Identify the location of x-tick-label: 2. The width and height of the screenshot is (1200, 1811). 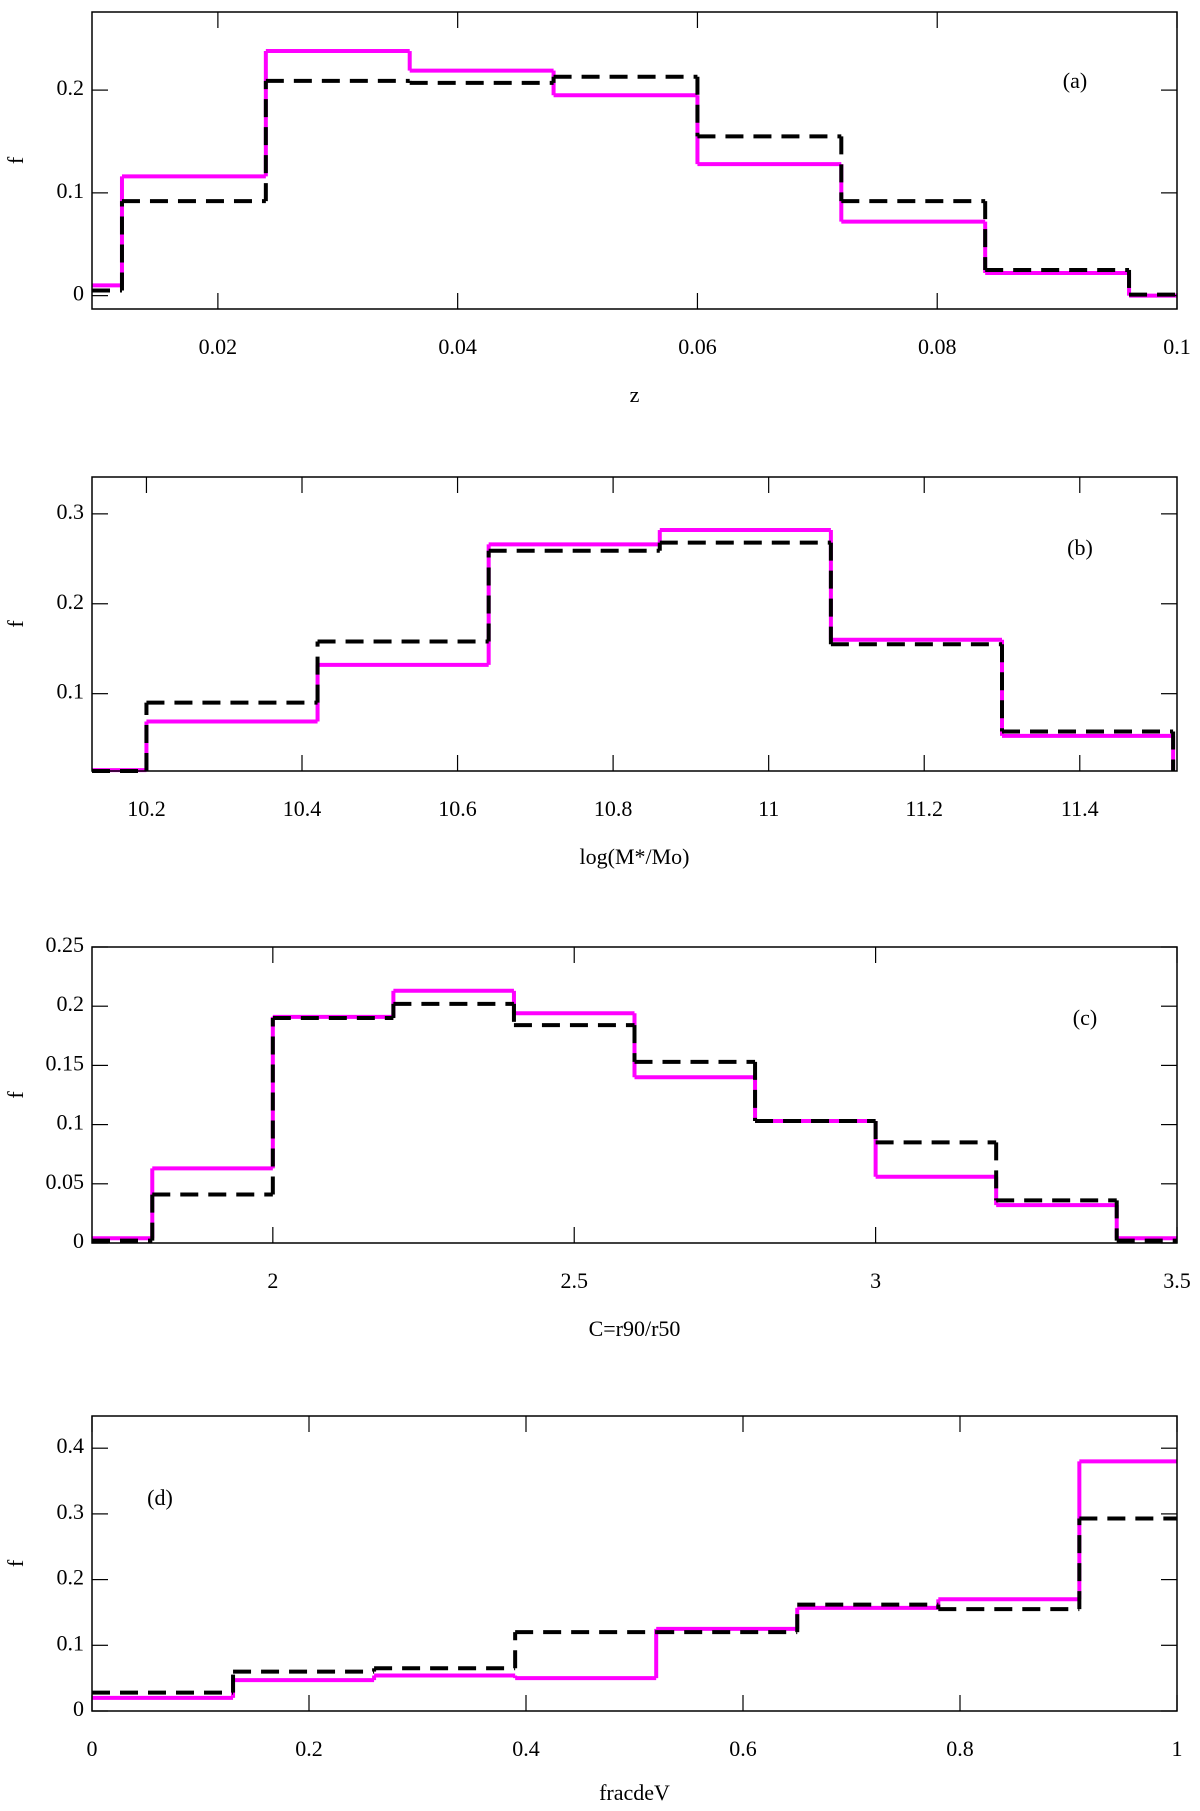
(272, 1280).